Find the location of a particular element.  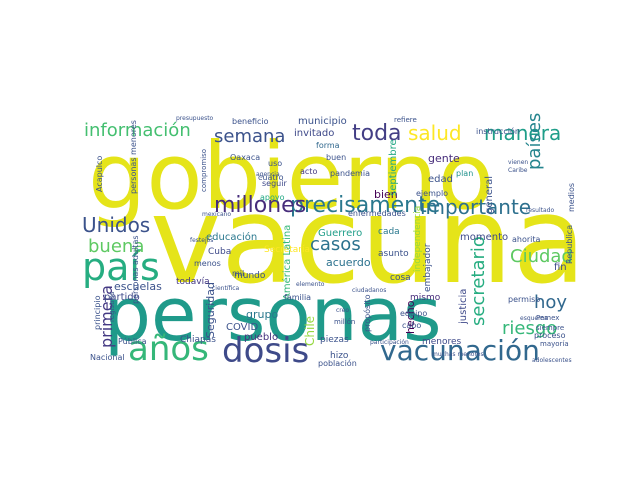

word-cloud-word: esquema is located at coordinates (534, 318).